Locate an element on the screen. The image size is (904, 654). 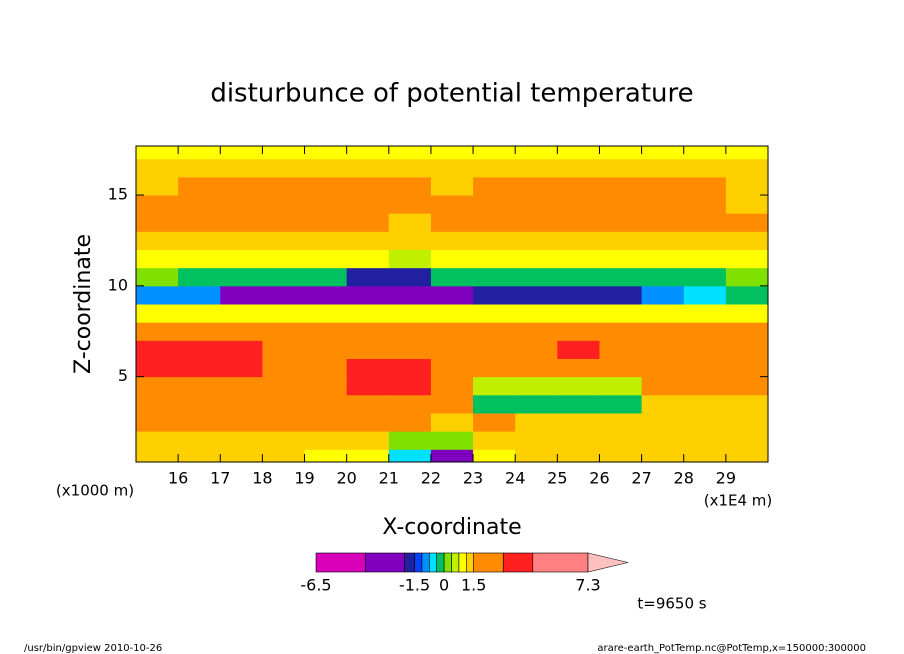
x-tick-label: 16 is located at coordinates (178, 478).